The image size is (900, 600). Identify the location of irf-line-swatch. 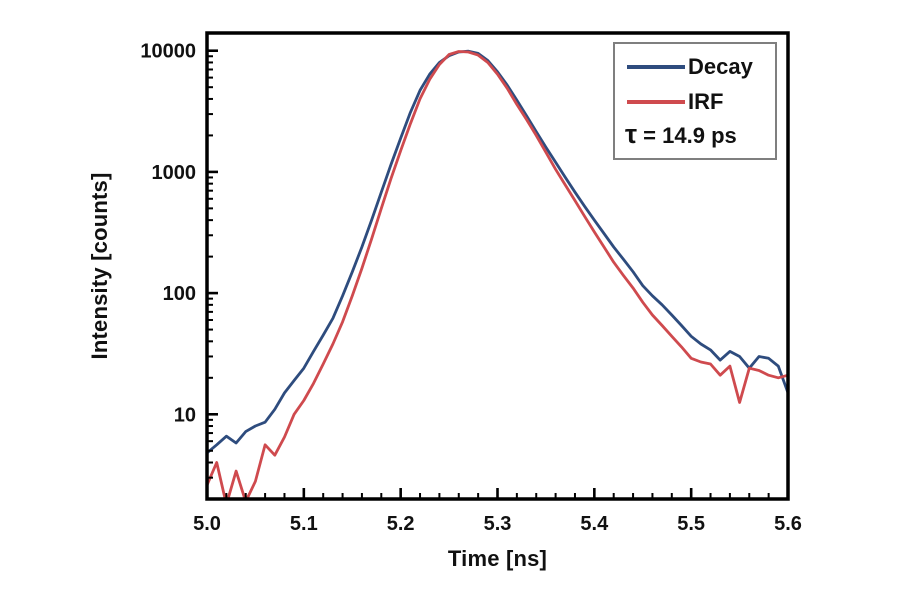
(656, 101).